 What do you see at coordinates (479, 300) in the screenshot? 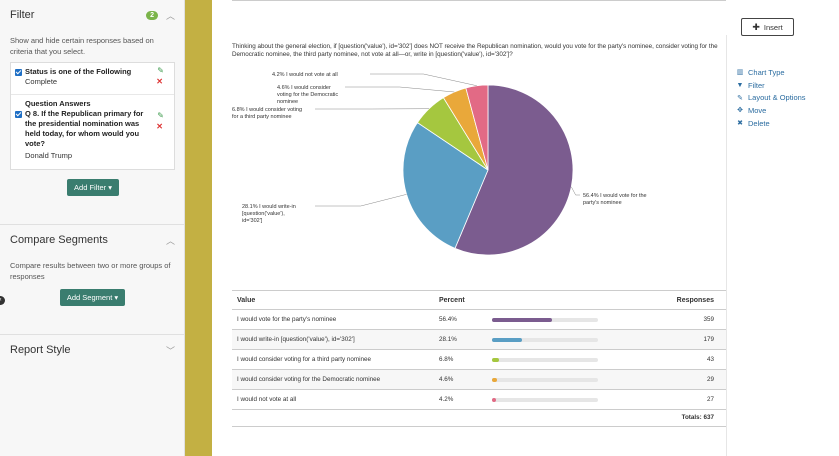
I see `table-header: Value Percent Responses` at bounding box center [479, 300].